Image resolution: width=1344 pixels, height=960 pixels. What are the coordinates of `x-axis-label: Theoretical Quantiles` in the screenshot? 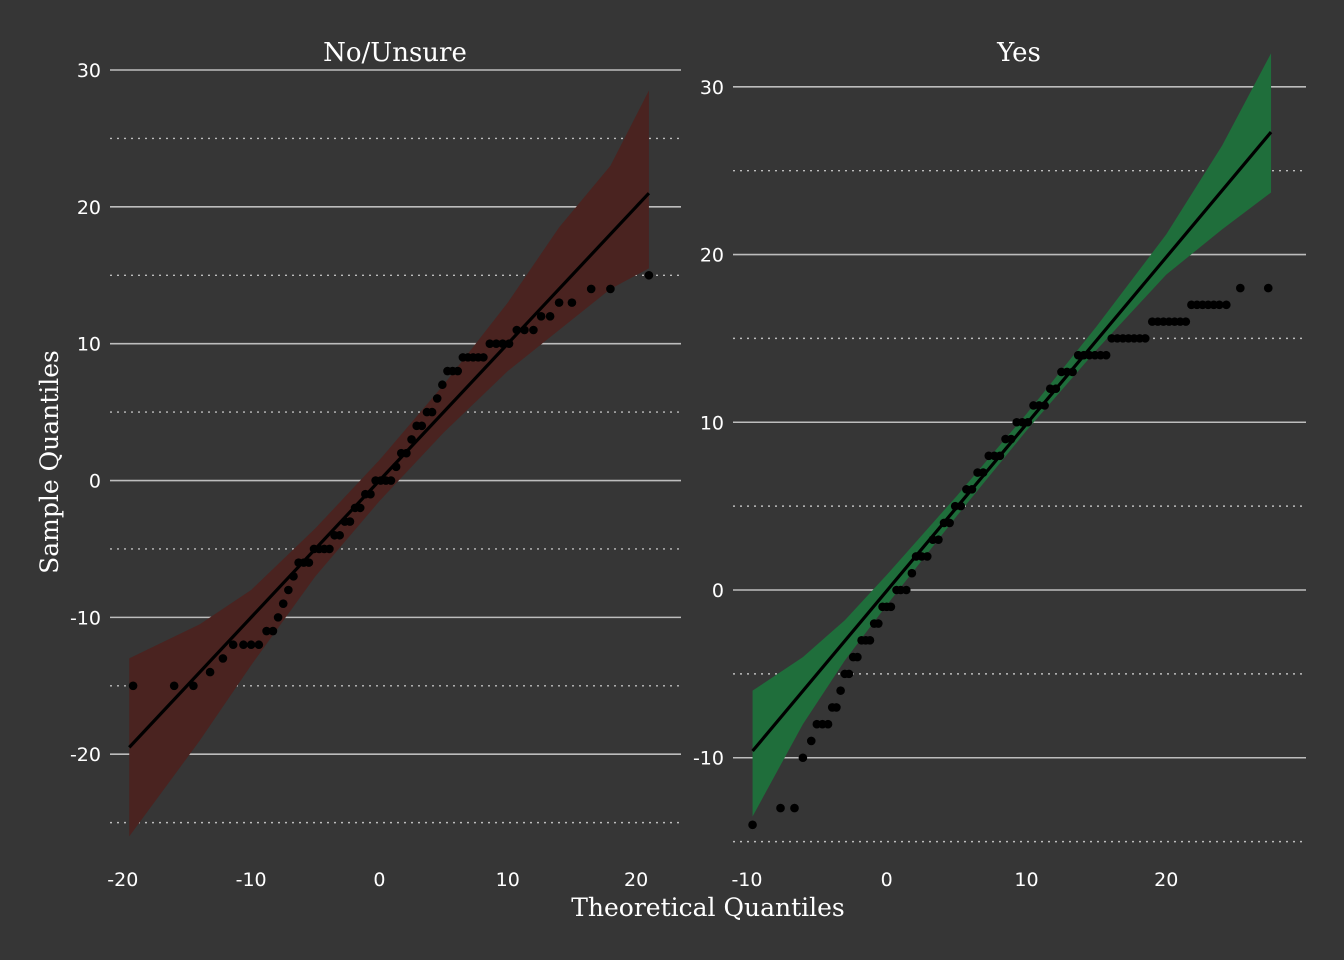 It's located at (708, 907).